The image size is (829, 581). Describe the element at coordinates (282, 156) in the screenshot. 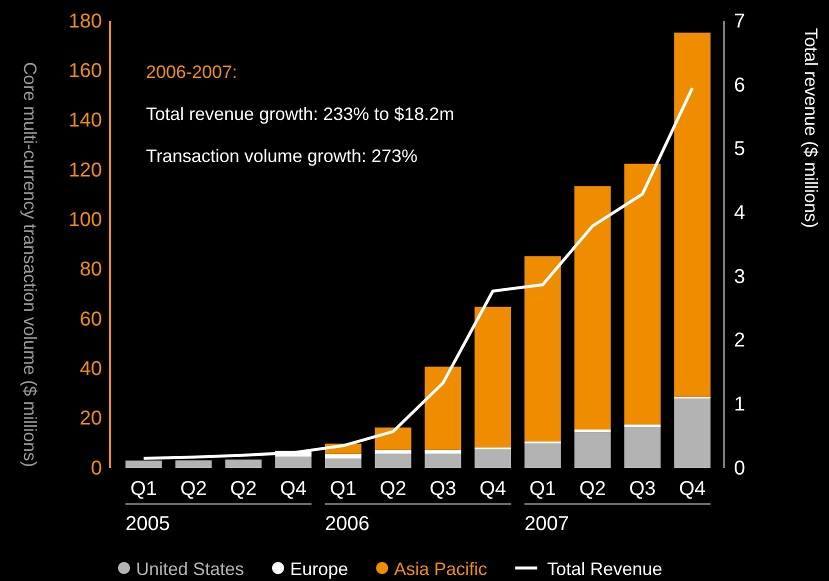

I see `annotation: Transaction volume growth: 273%` at that location.